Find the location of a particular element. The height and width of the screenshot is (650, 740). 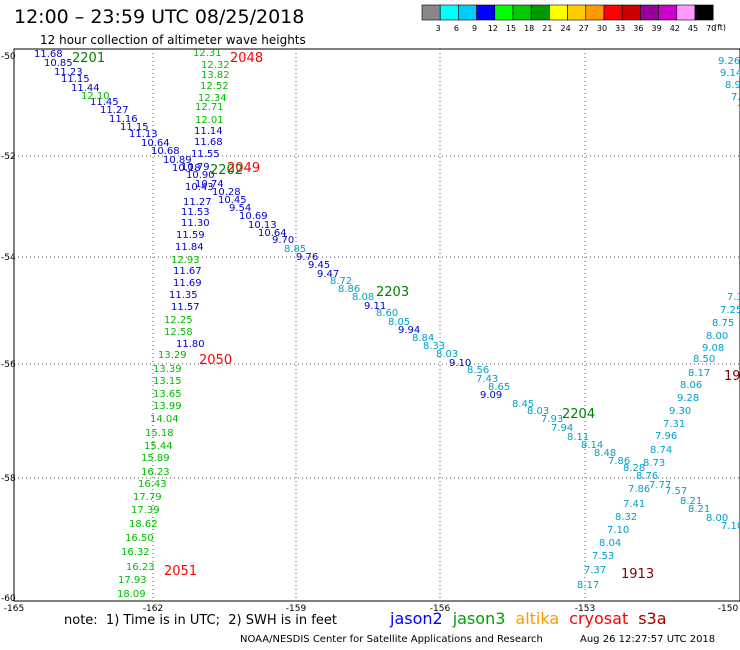

wave-height-value: 11.55 is located at coordinates (205, 154).